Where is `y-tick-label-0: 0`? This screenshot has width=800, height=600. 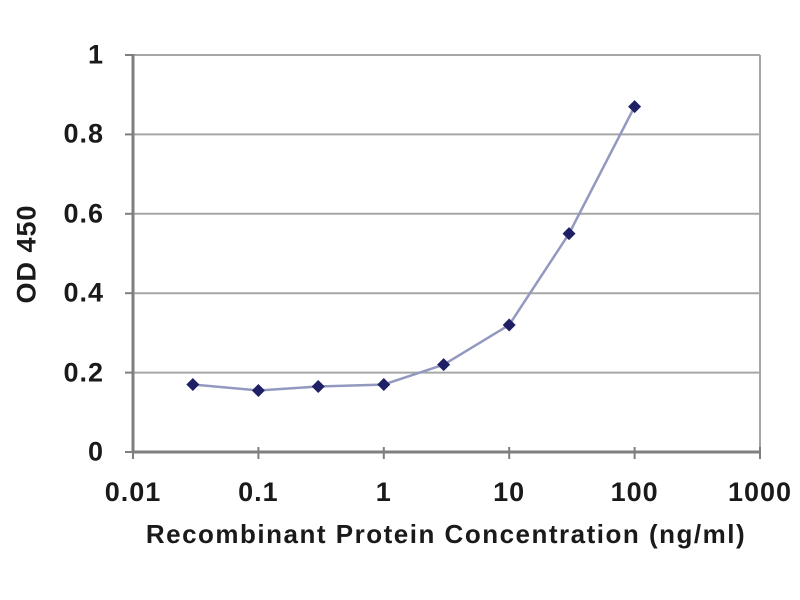
y-tick-label-0: 0 is located at coordinates (95, 451).